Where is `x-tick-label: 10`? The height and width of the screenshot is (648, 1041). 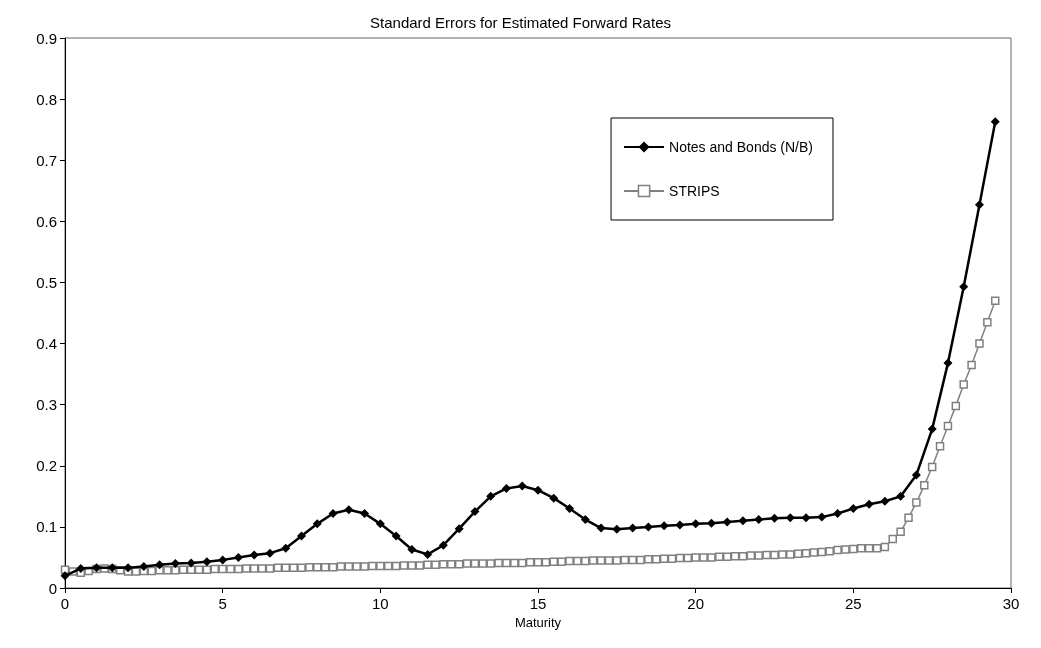
x-tick-label: 10 is located at coordinates (380, 603).